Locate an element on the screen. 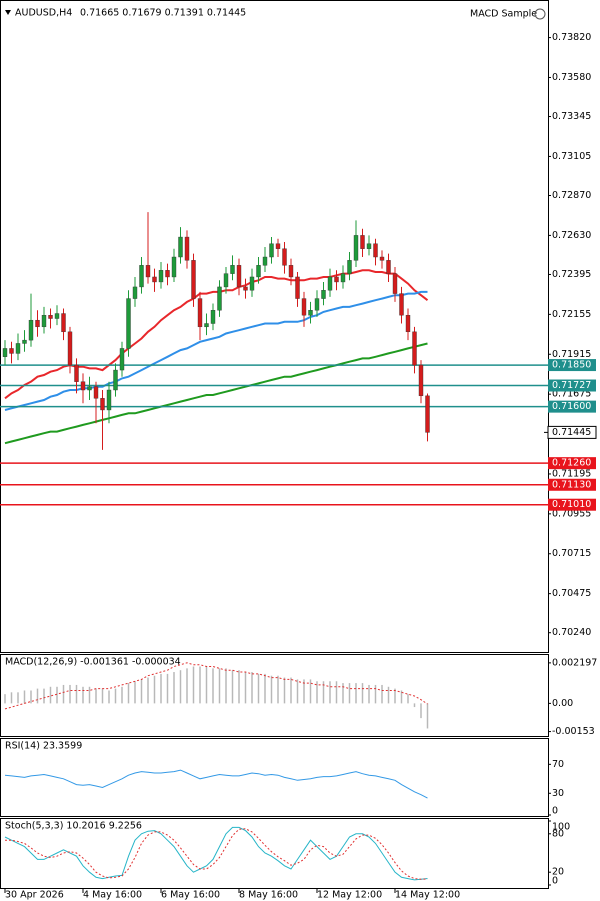 Image resolution: width=600 pixels, height=901 pixels. y-tick-label: 70 is located at coordinates (558, 764).